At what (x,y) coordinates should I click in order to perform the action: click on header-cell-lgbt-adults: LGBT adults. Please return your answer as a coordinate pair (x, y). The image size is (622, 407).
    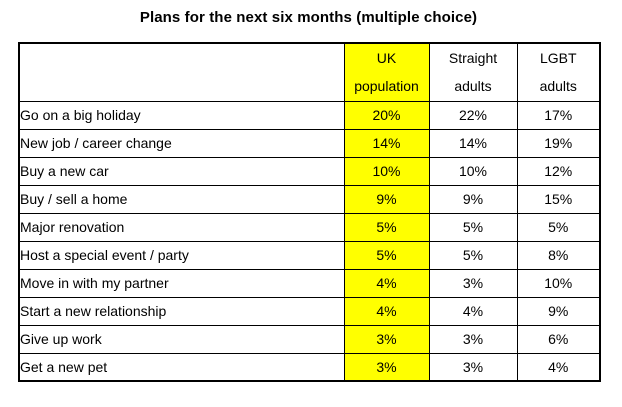
    Looking at the image, I should click on (558, 72).